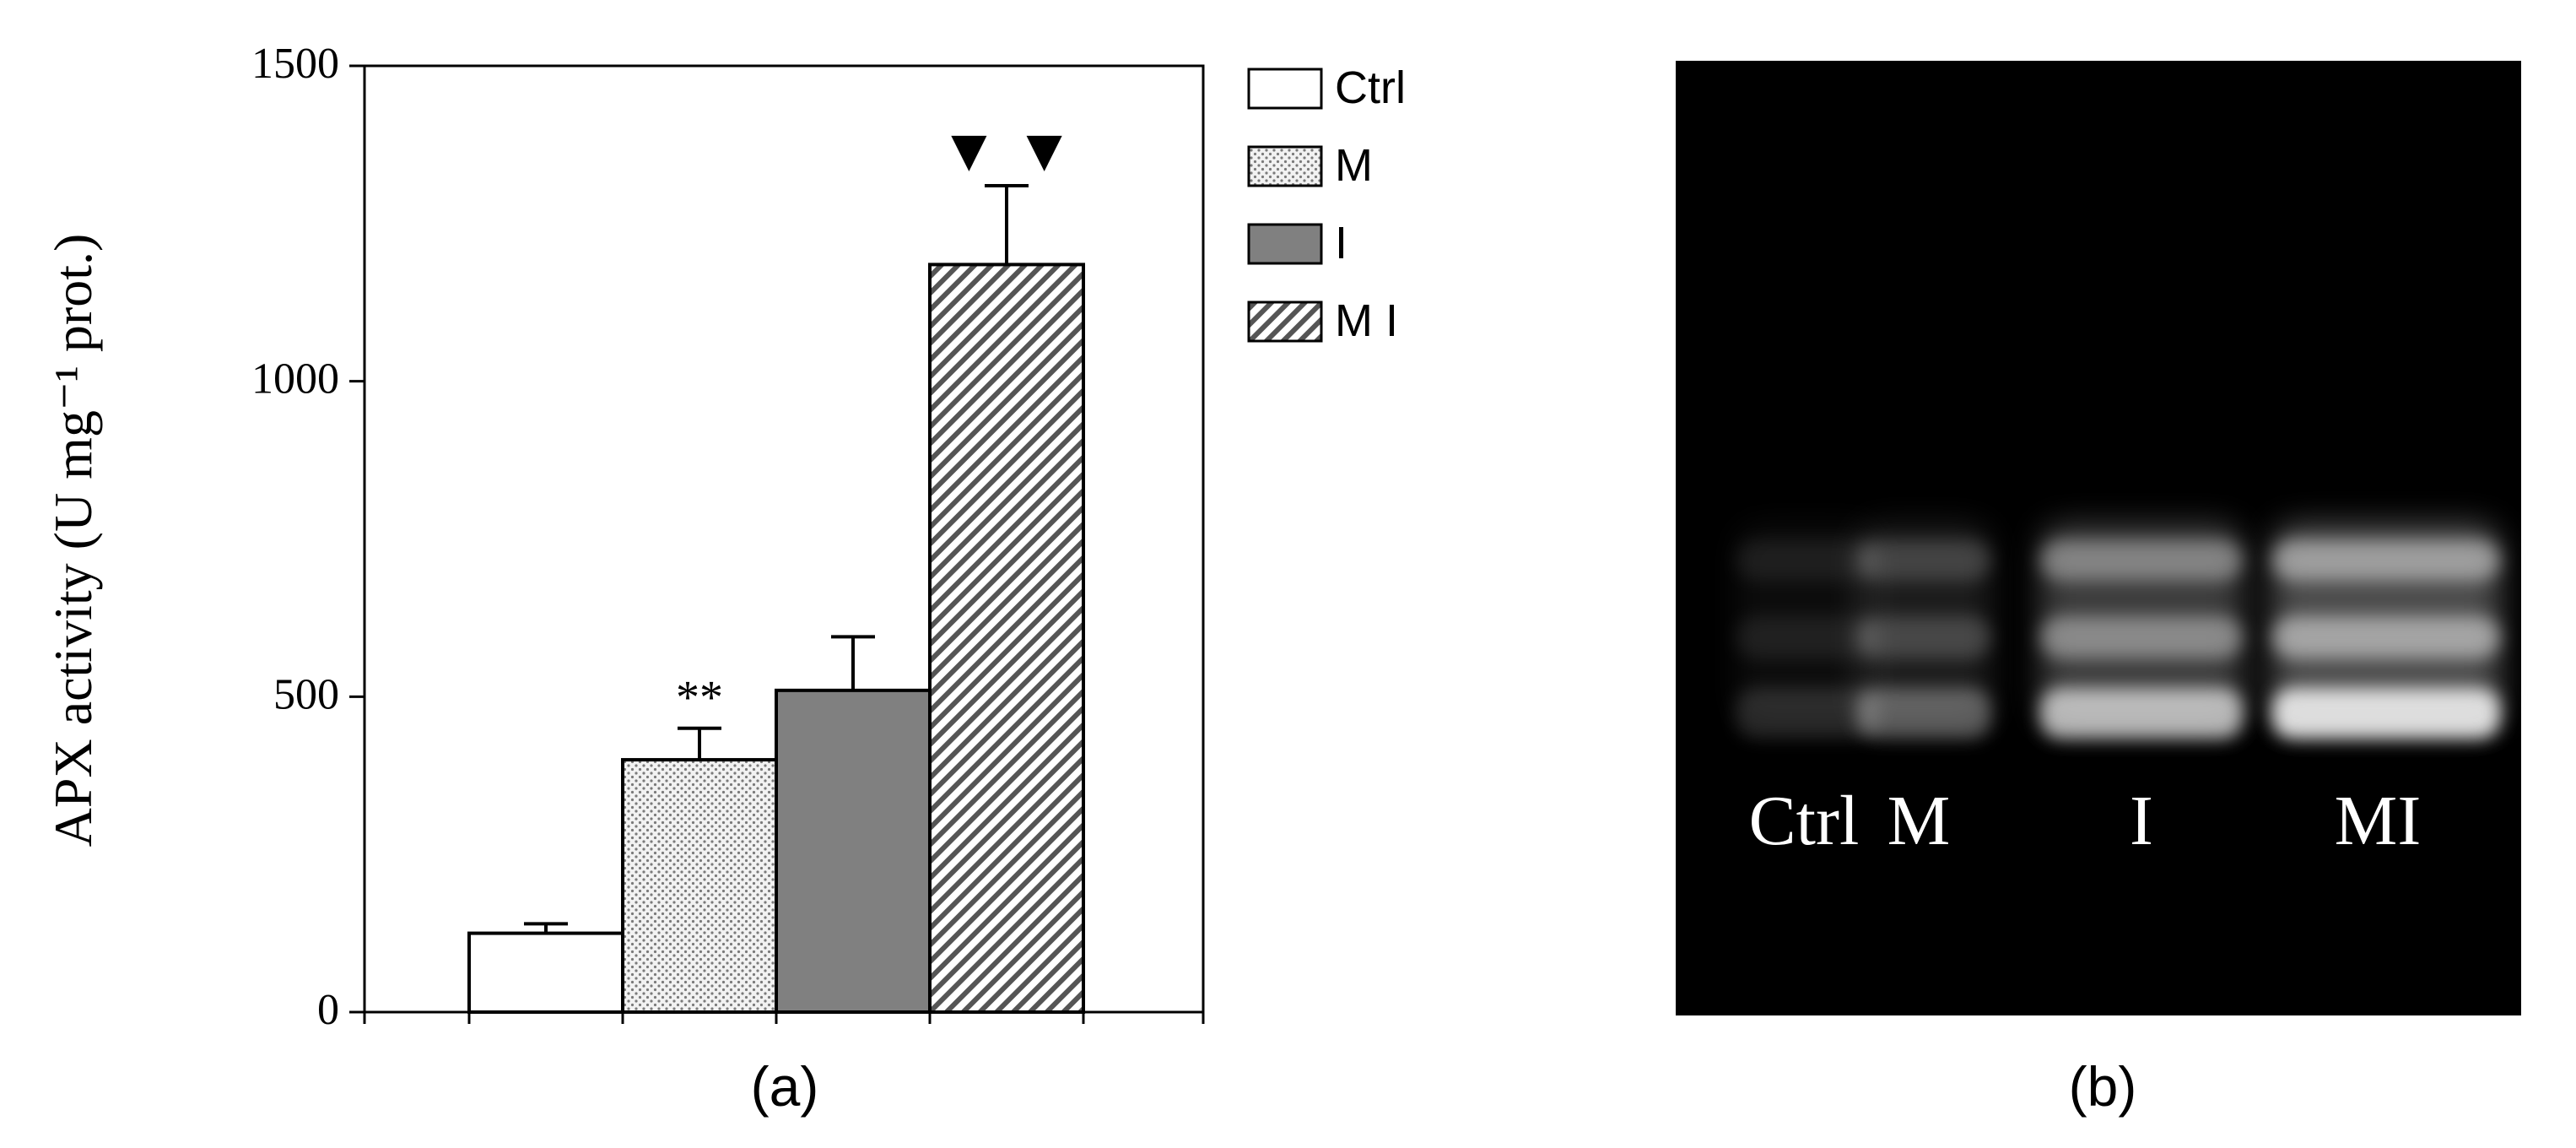 The height and width of the screenshot is (1148, 2576). What do you see at coordinates (784, 1018) in the screenshot?
I see `x-axis-ticks` at bounding box center [784, 1018].